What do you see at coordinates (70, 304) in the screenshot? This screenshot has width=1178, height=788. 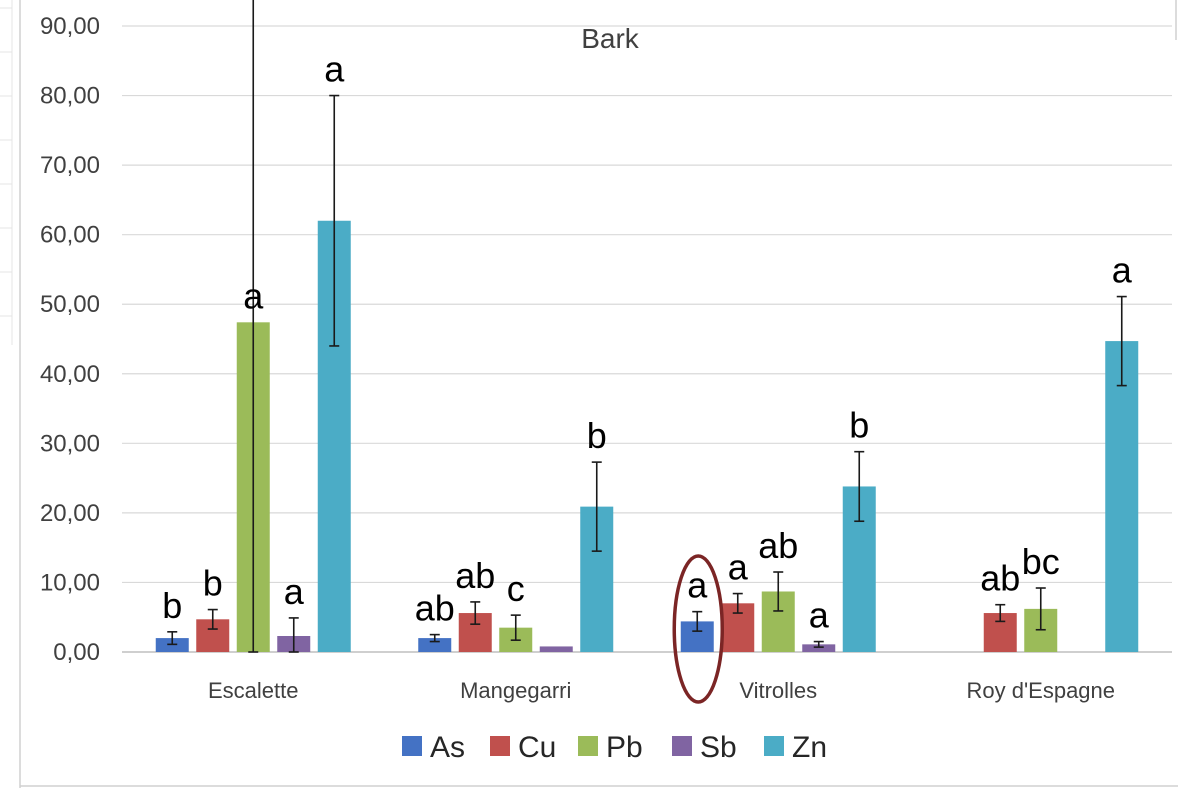 I see `y-tick-label: 50,00` at bounding box center [70, 304].